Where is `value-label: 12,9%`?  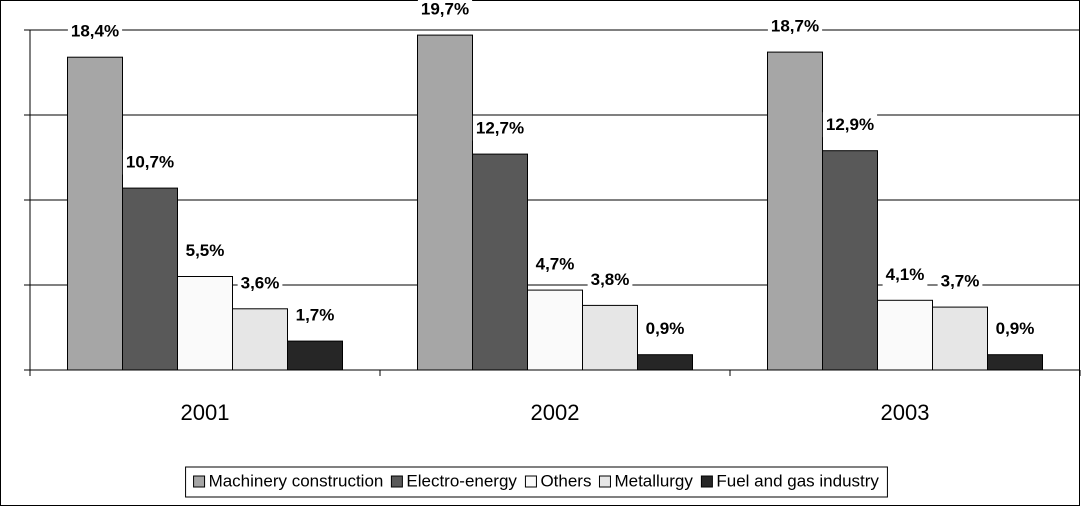
value-label: 12,9% is located at coordinates (850, 124).